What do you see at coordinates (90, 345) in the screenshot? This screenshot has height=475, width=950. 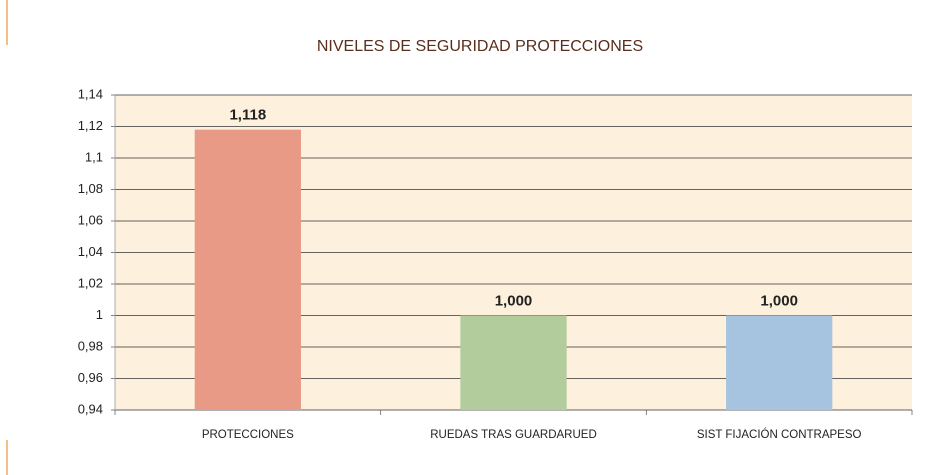 I see `y-tick-label: 0,98` at bounding box center [90, 345].